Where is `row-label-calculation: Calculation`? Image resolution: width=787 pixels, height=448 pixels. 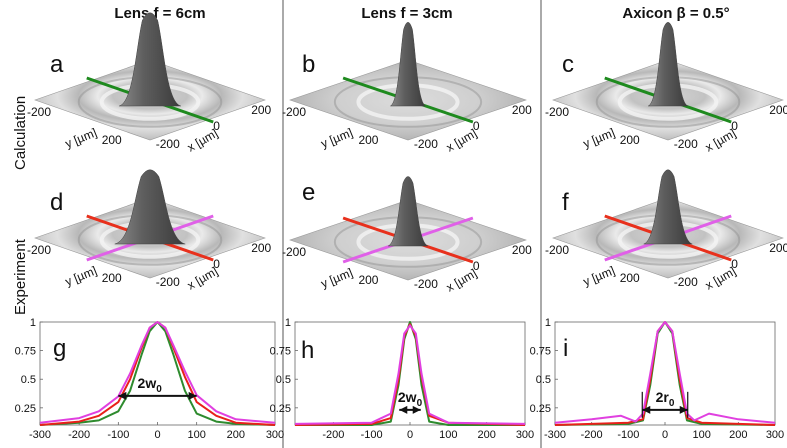 row-label-calculation: Calculation is located at coordinates (20, 133).